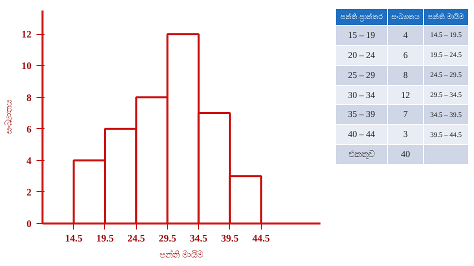  Describe the element at coordinates (362, 95) in the screenshot. I see `text: 30 – 34` at that location.